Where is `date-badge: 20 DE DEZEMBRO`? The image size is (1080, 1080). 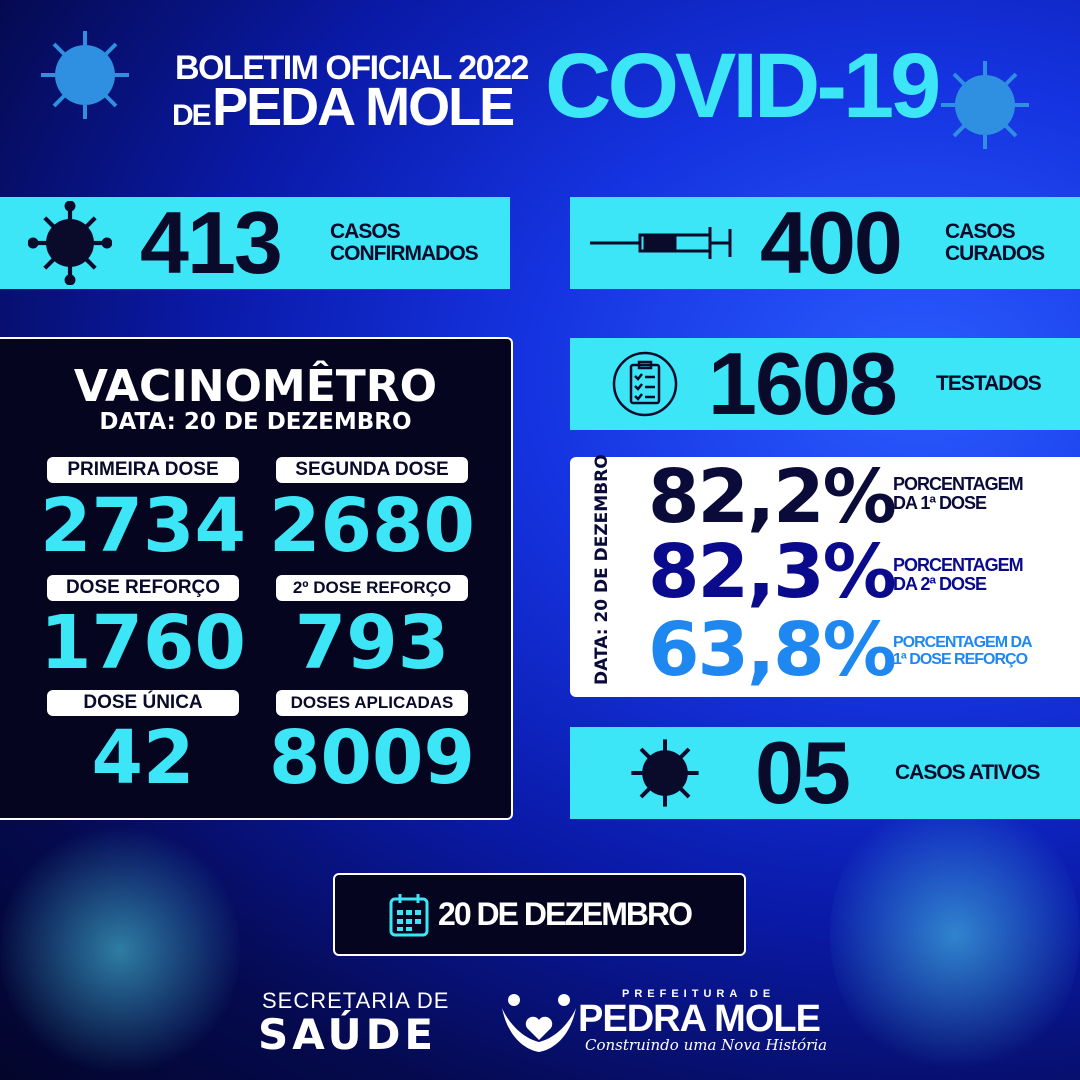 date-badge: 20 DE DEZEMBRO is located at coordinates (539, 914).